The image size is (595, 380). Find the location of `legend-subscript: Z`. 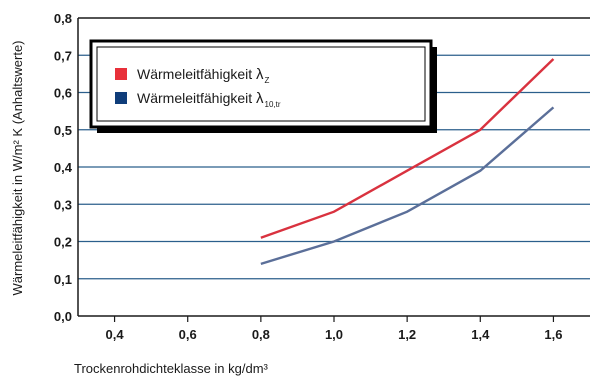

legend-subscript: Z is located at coordinates (267, 80).